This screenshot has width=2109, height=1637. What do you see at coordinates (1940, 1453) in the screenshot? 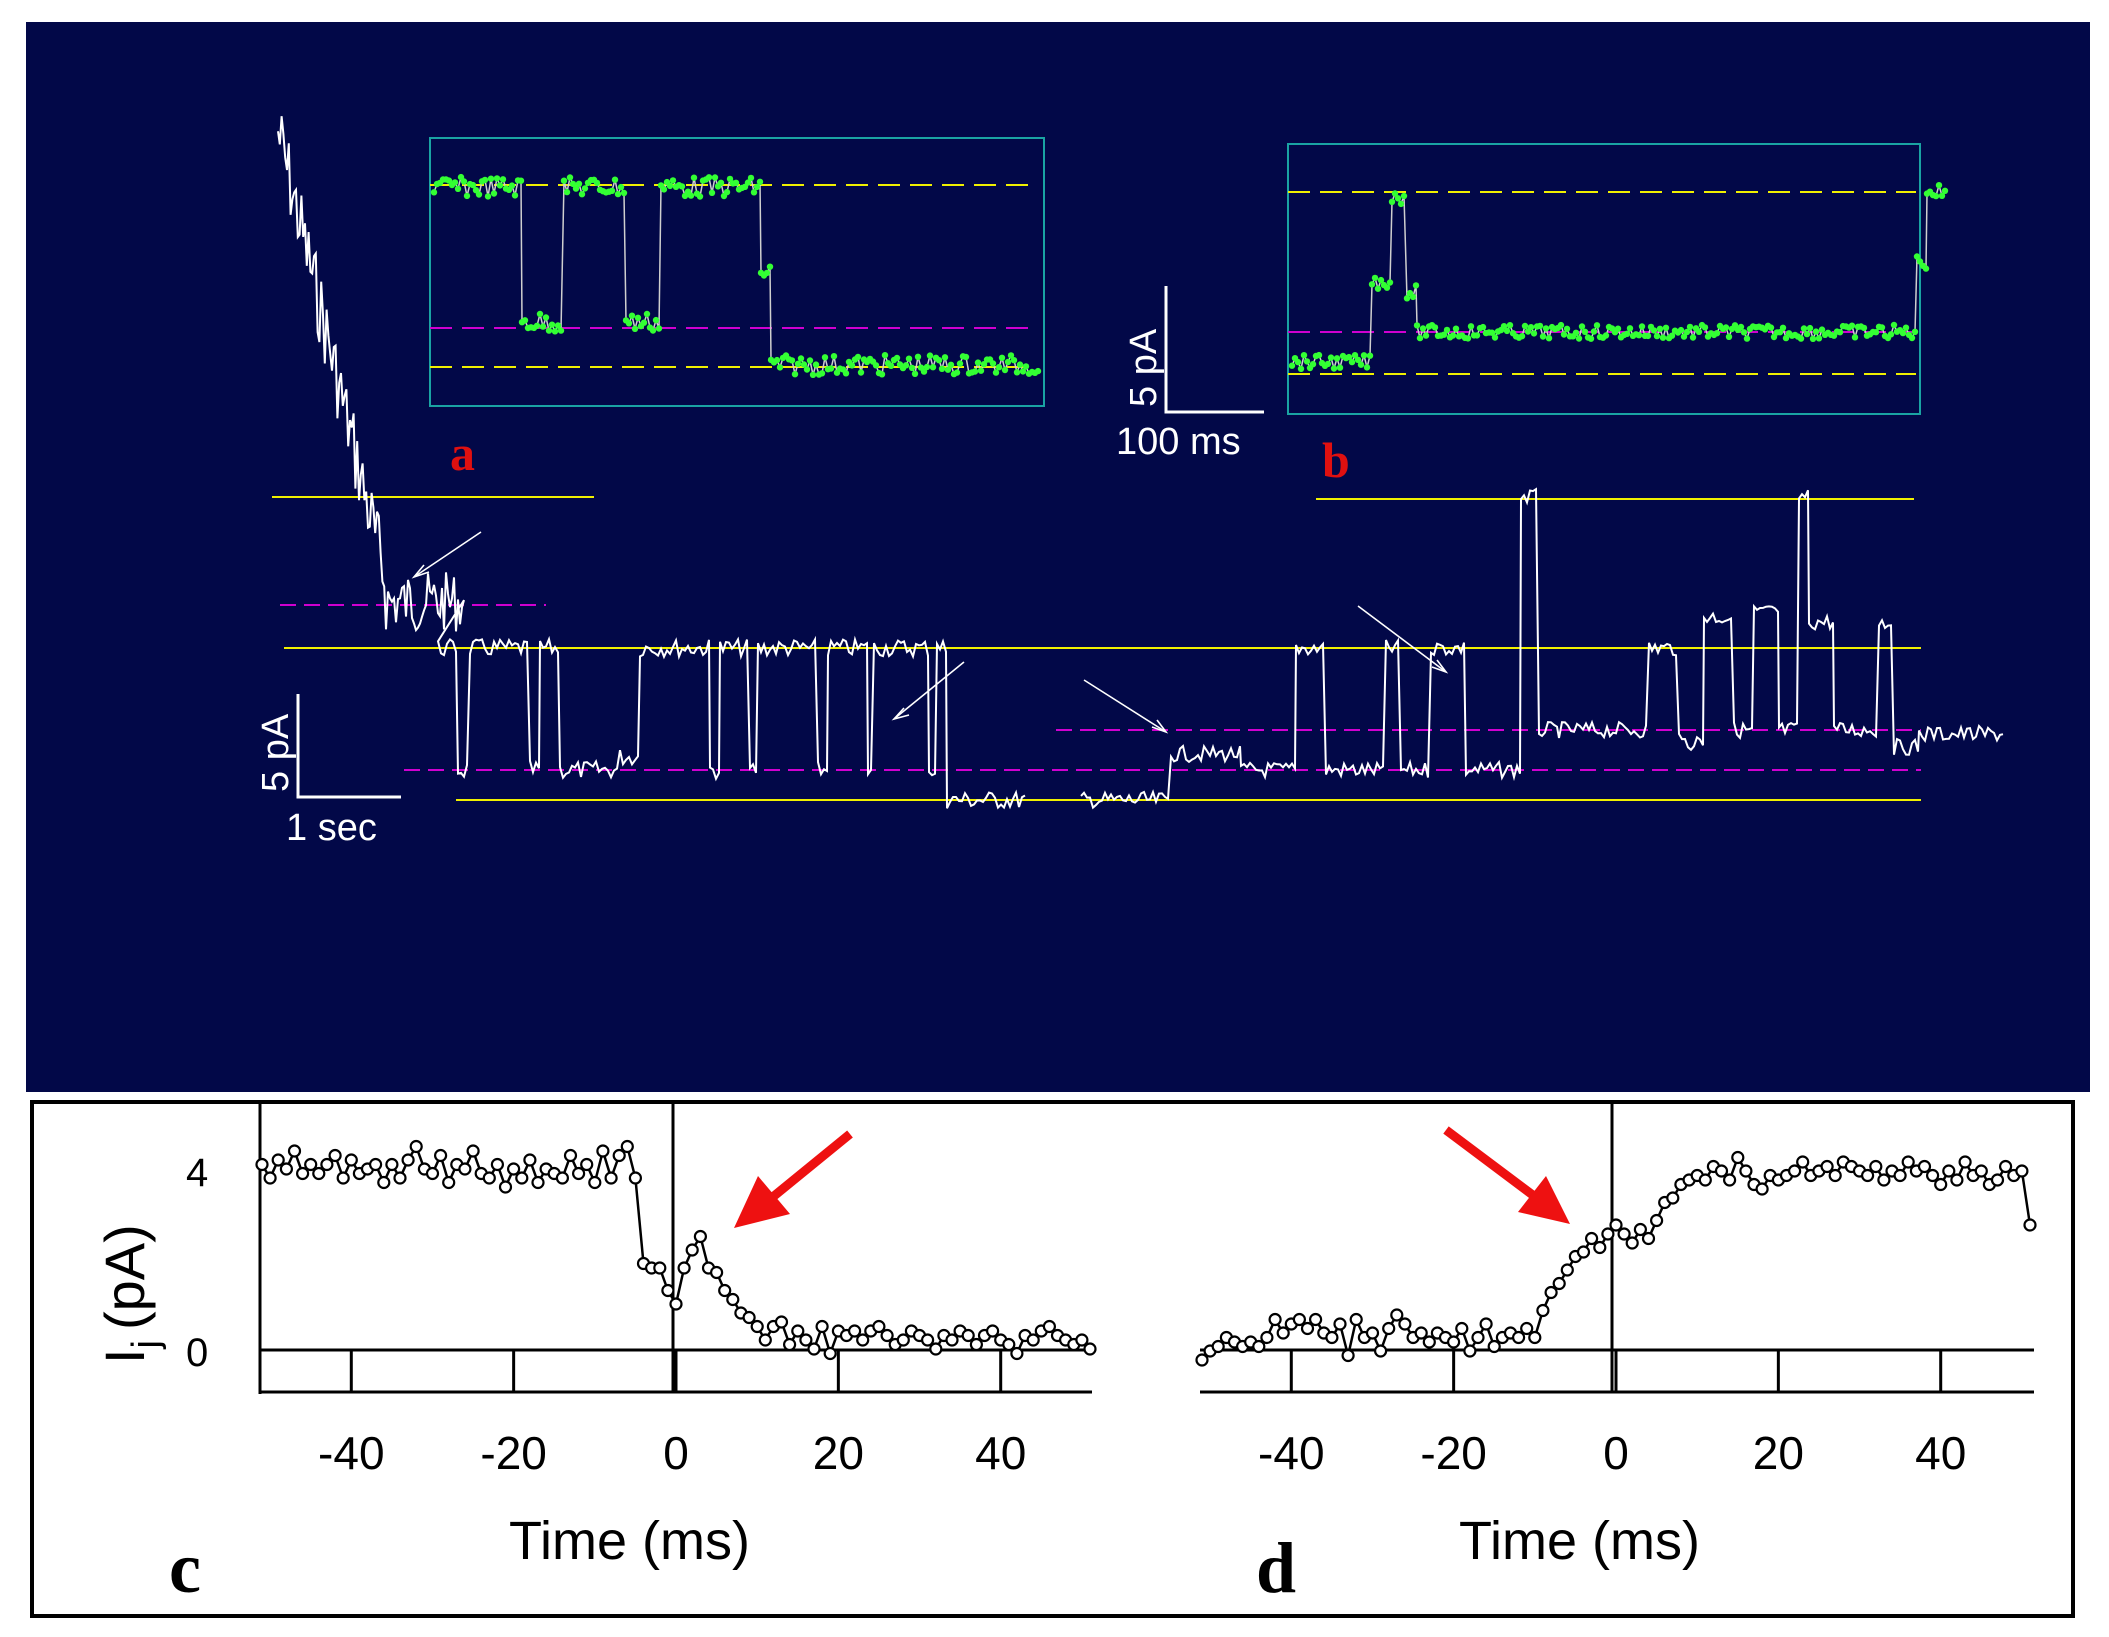
I see `x-tick-label: 40` at bounding box center [1940, 1453].